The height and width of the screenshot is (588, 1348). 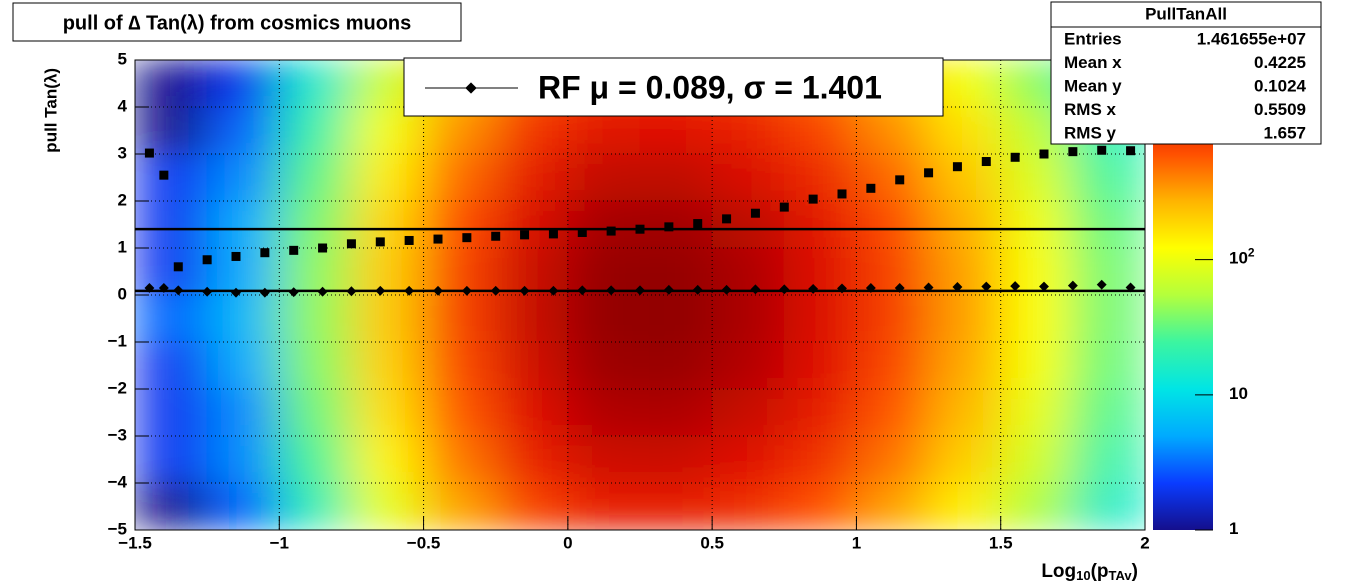 I want to click on x-axis-label-part: (p, so click(x=1100, y=571).